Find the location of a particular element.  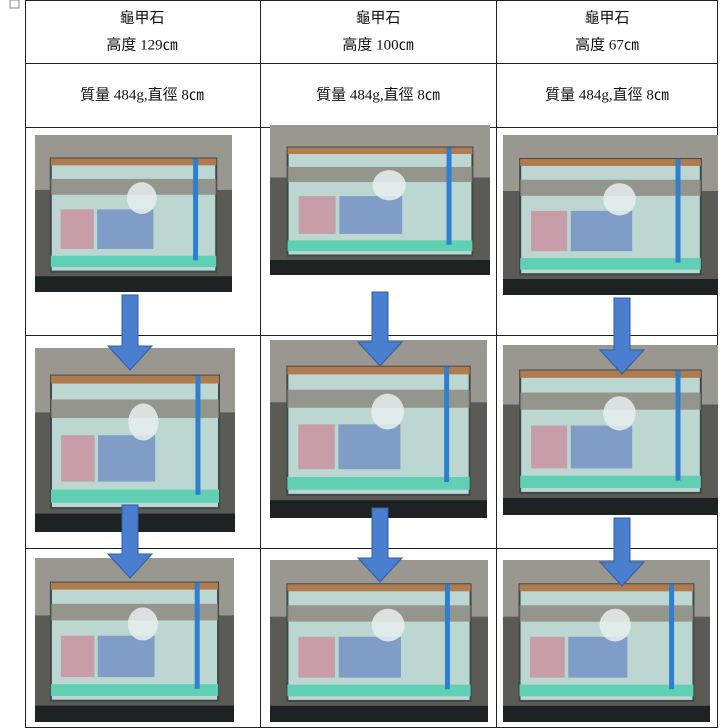

height-label: 高度 129㎝ is located at coordinates (141, 44).